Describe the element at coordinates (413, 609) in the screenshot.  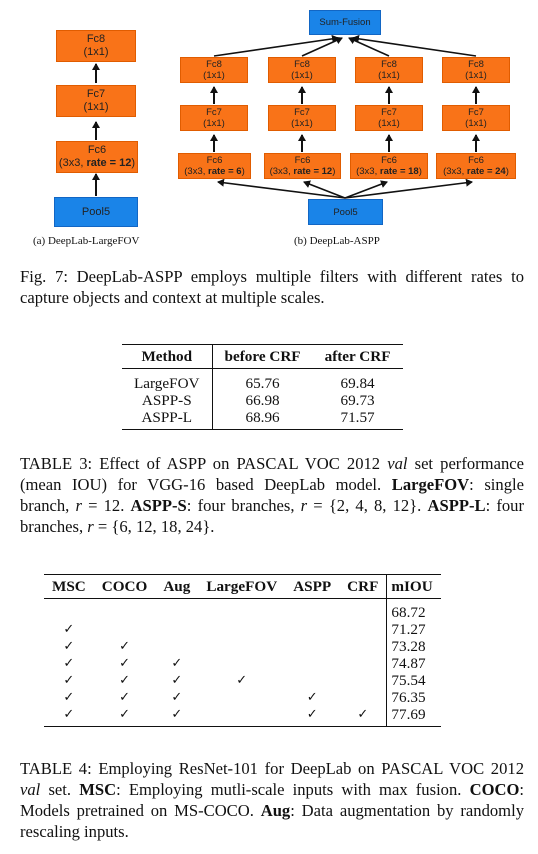
I see `miou-cell: 68.72` at that location.